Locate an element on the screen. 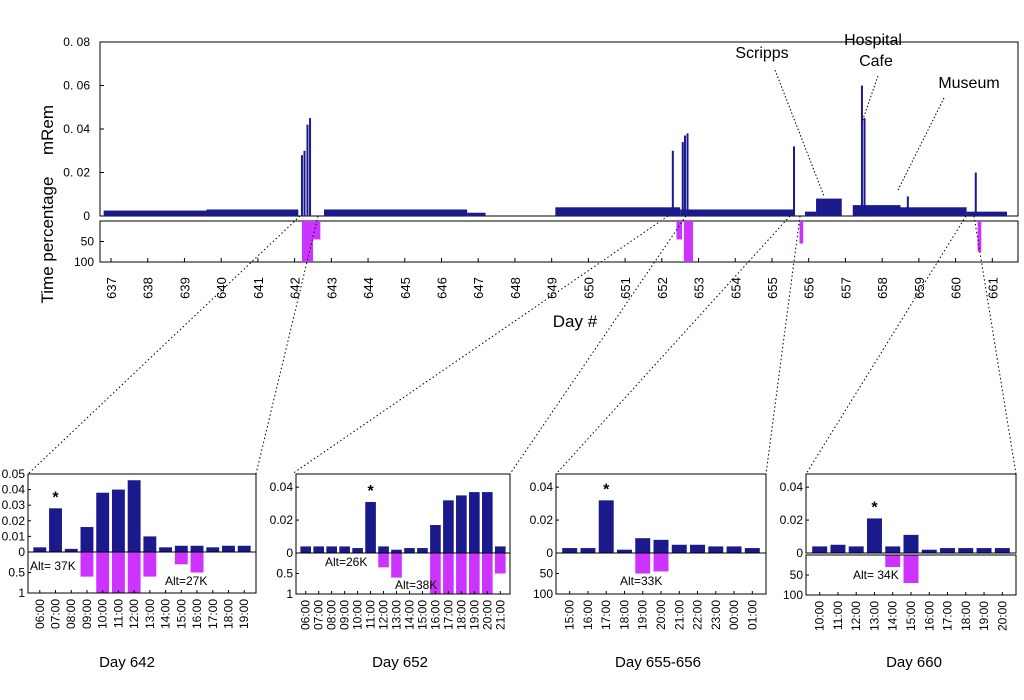  annotation-museum: Museum is located at coordinates (968, 83).